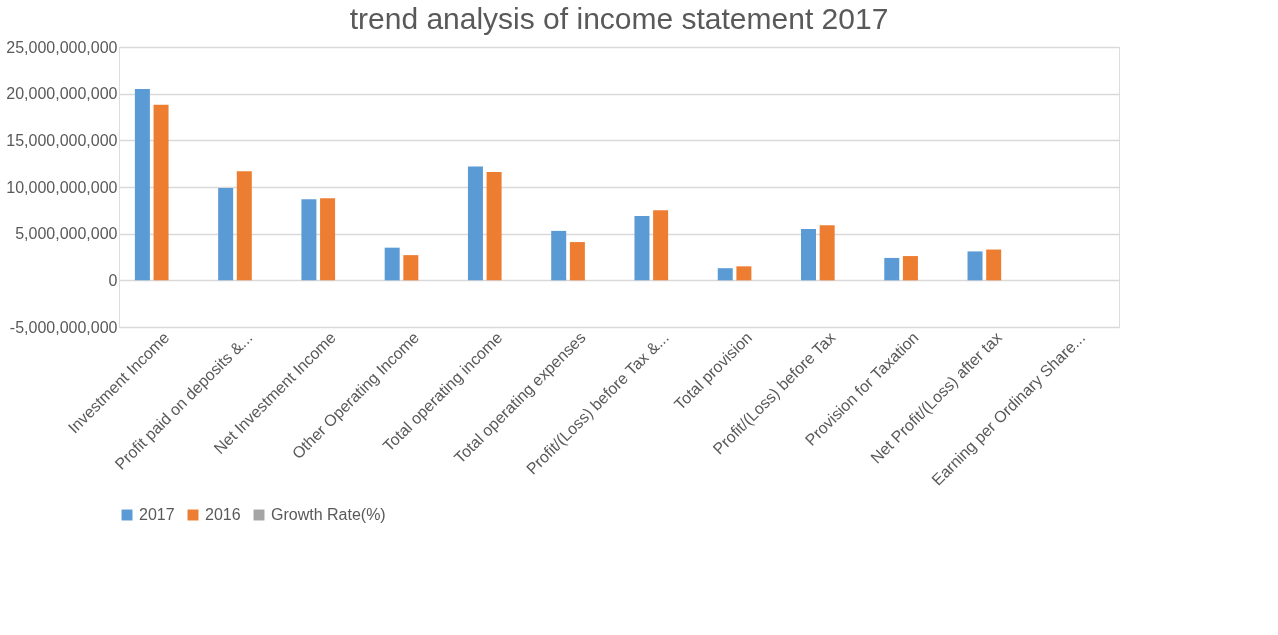  I want to click on legend-label: Growth Rate(%), so click(328, 514).